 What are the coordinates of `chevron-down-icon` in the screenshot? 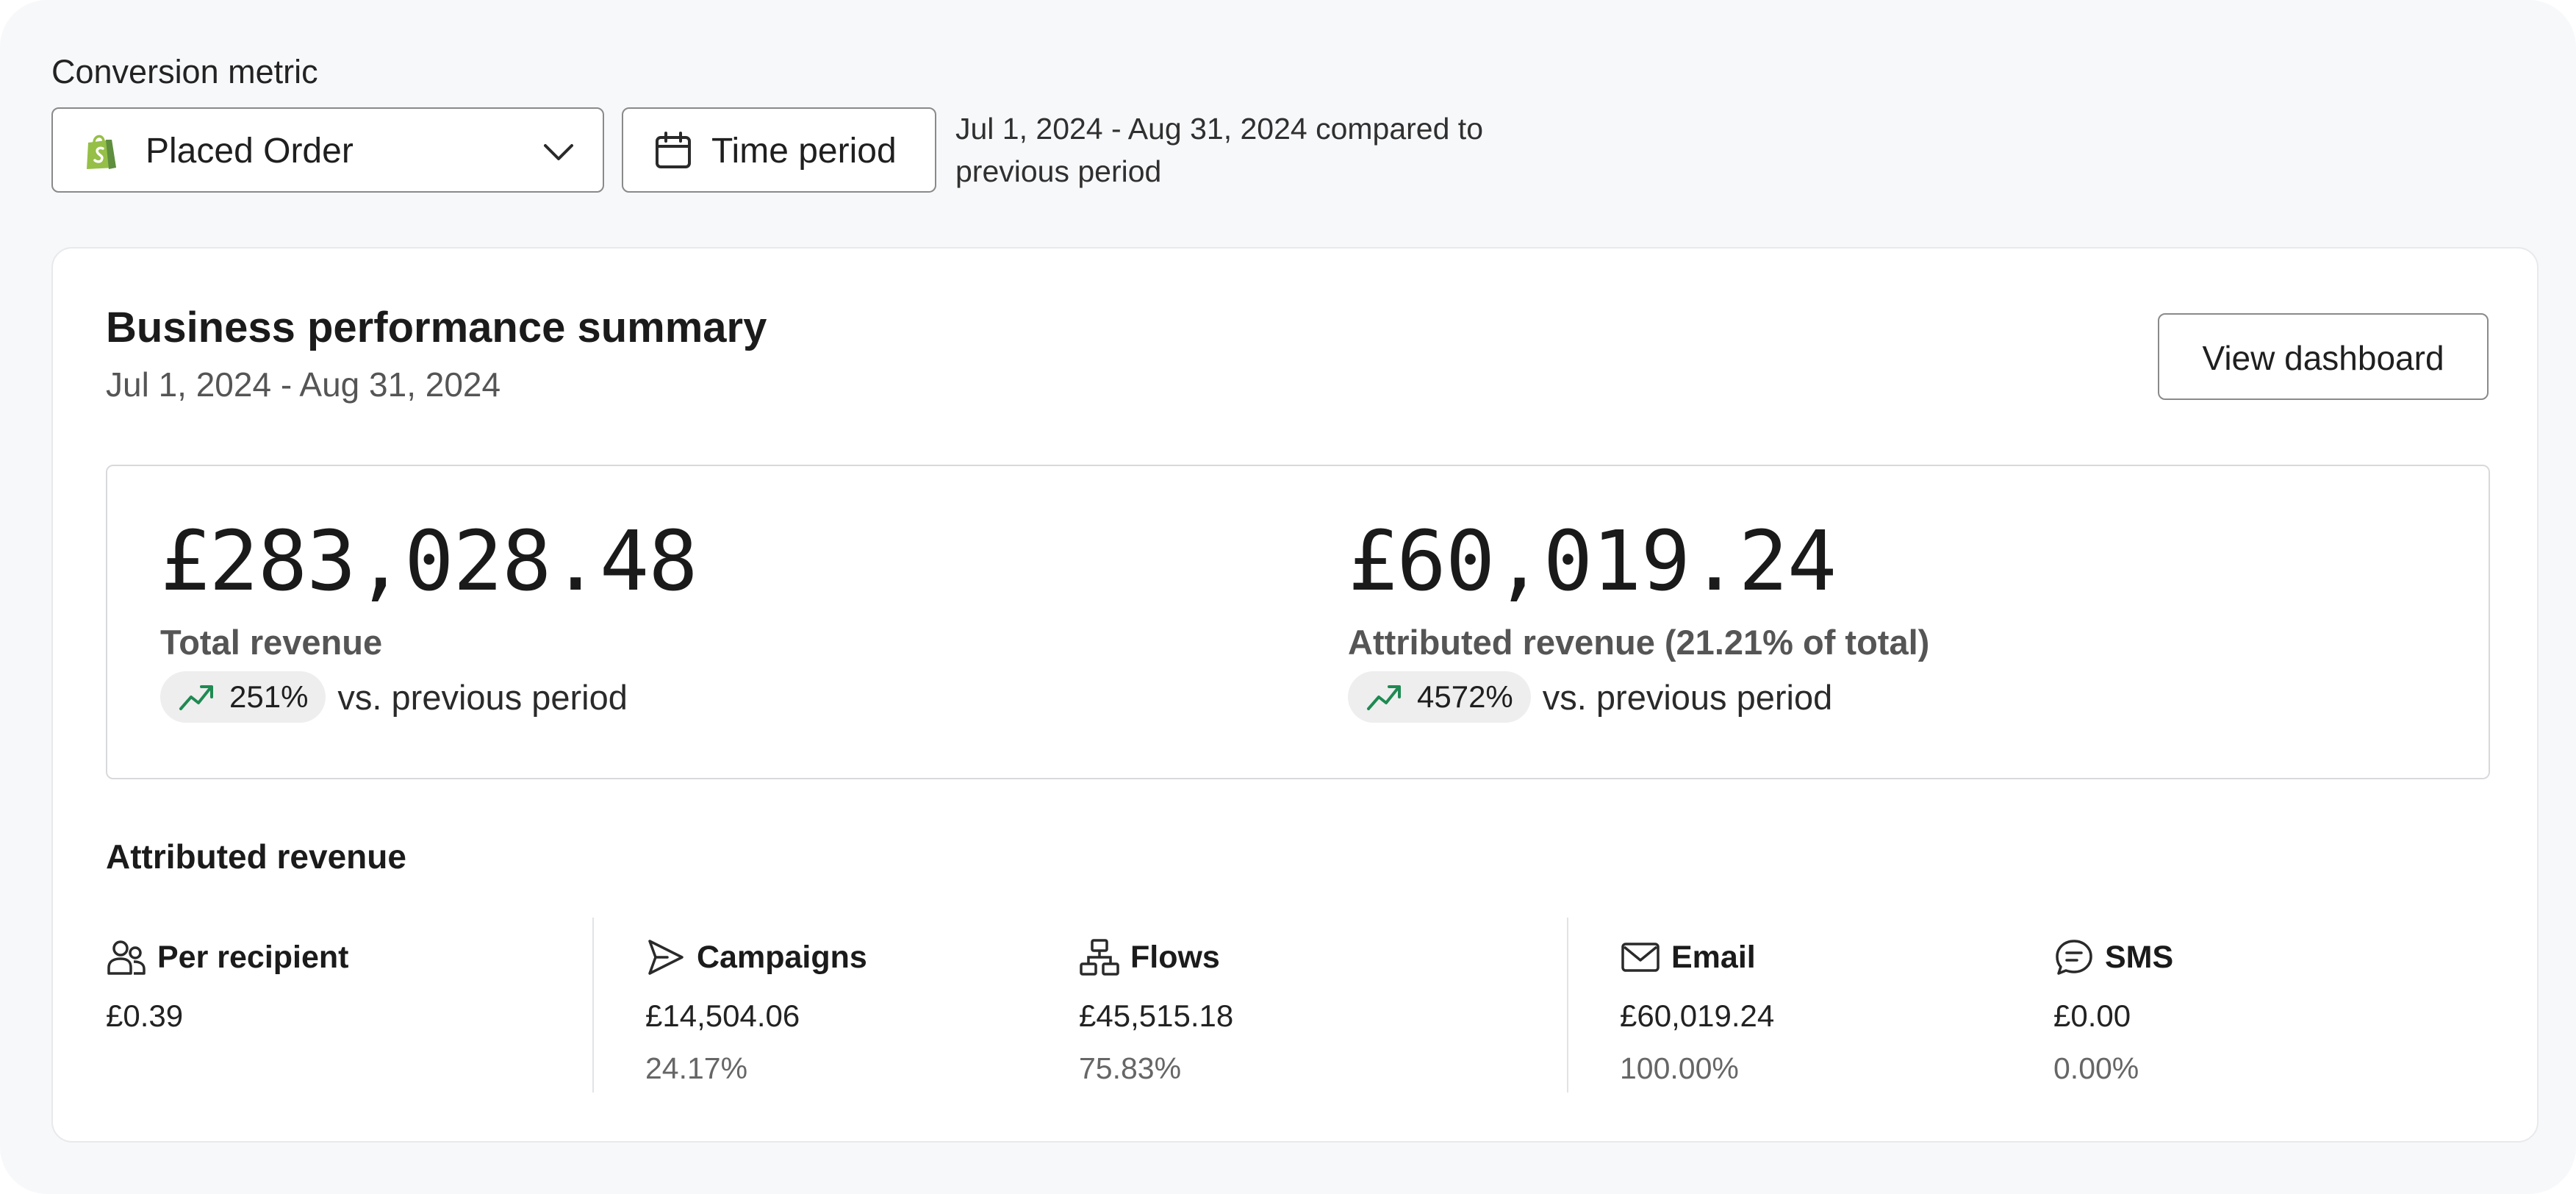 It's located at (558, 152).